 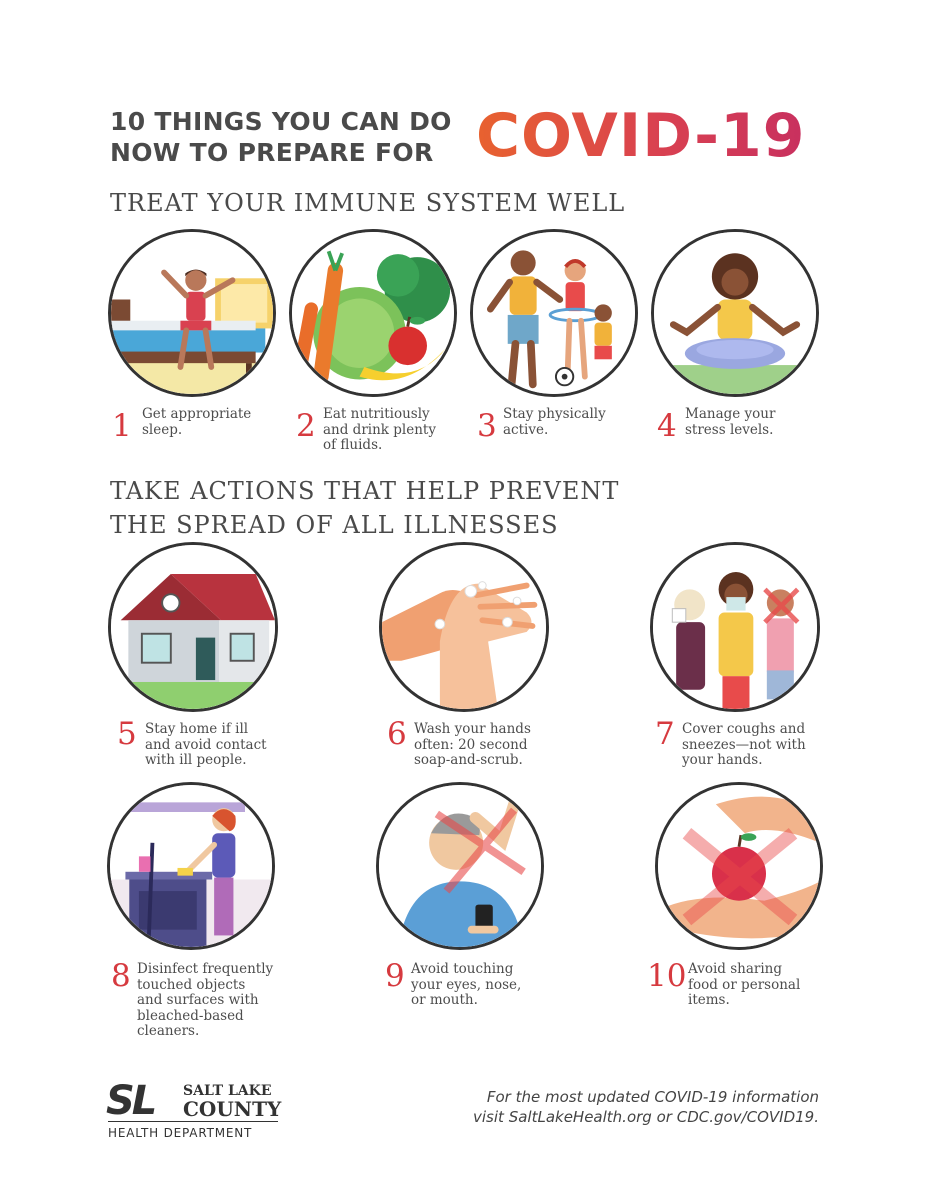 I want to click on cdc-link: CDC.gov/COVID19, so click(x=745, y=1117).